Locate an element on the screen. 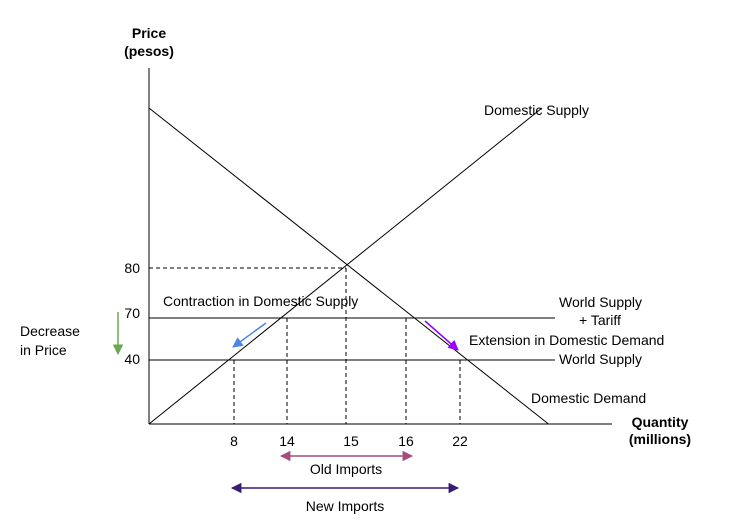 Image resolution: width=738 pixels, height=523 pixels. x-tick-14: 14 is located at coordinates (287, 441).